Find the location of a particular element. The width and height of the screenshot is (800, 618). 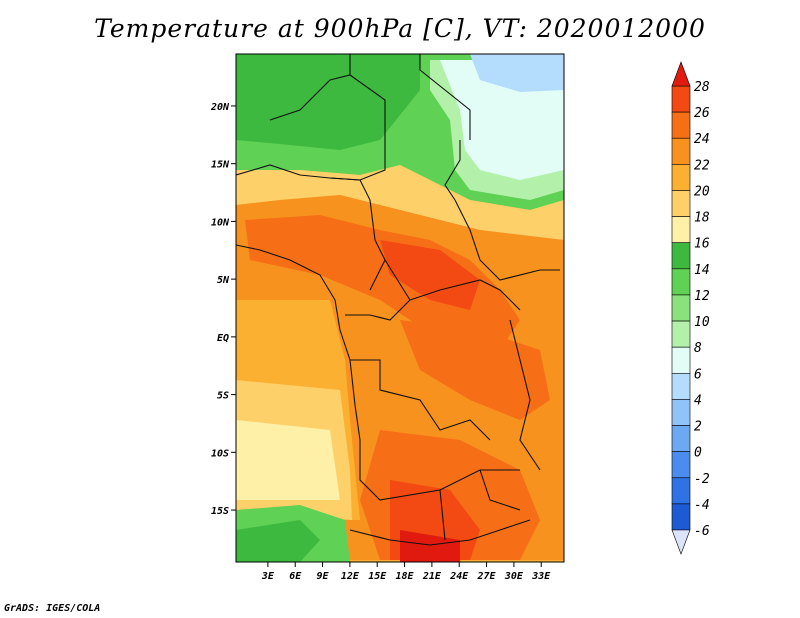

border-lakes is located at coordinates (525, 395).